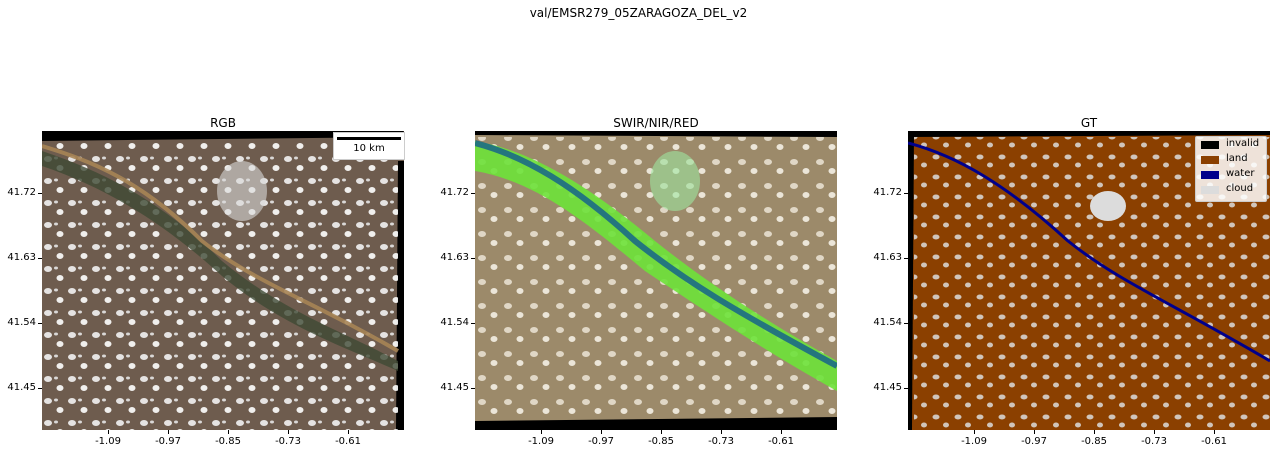  Describe the element at coordinates (369, 138) in the screenshot. I see `scale-bar-line` at that location.